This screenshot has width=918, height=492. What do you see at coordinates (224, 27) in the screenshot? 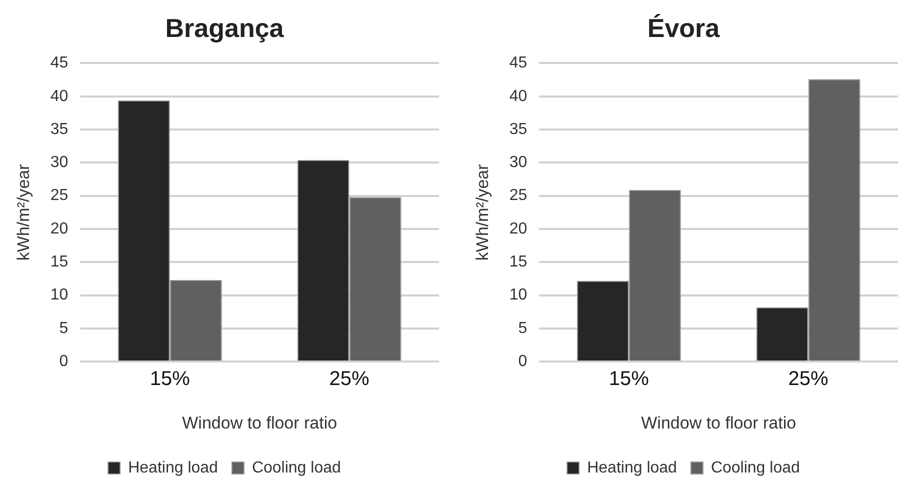
I see `chart-title: Bragança` at bounding box center [224, 27].